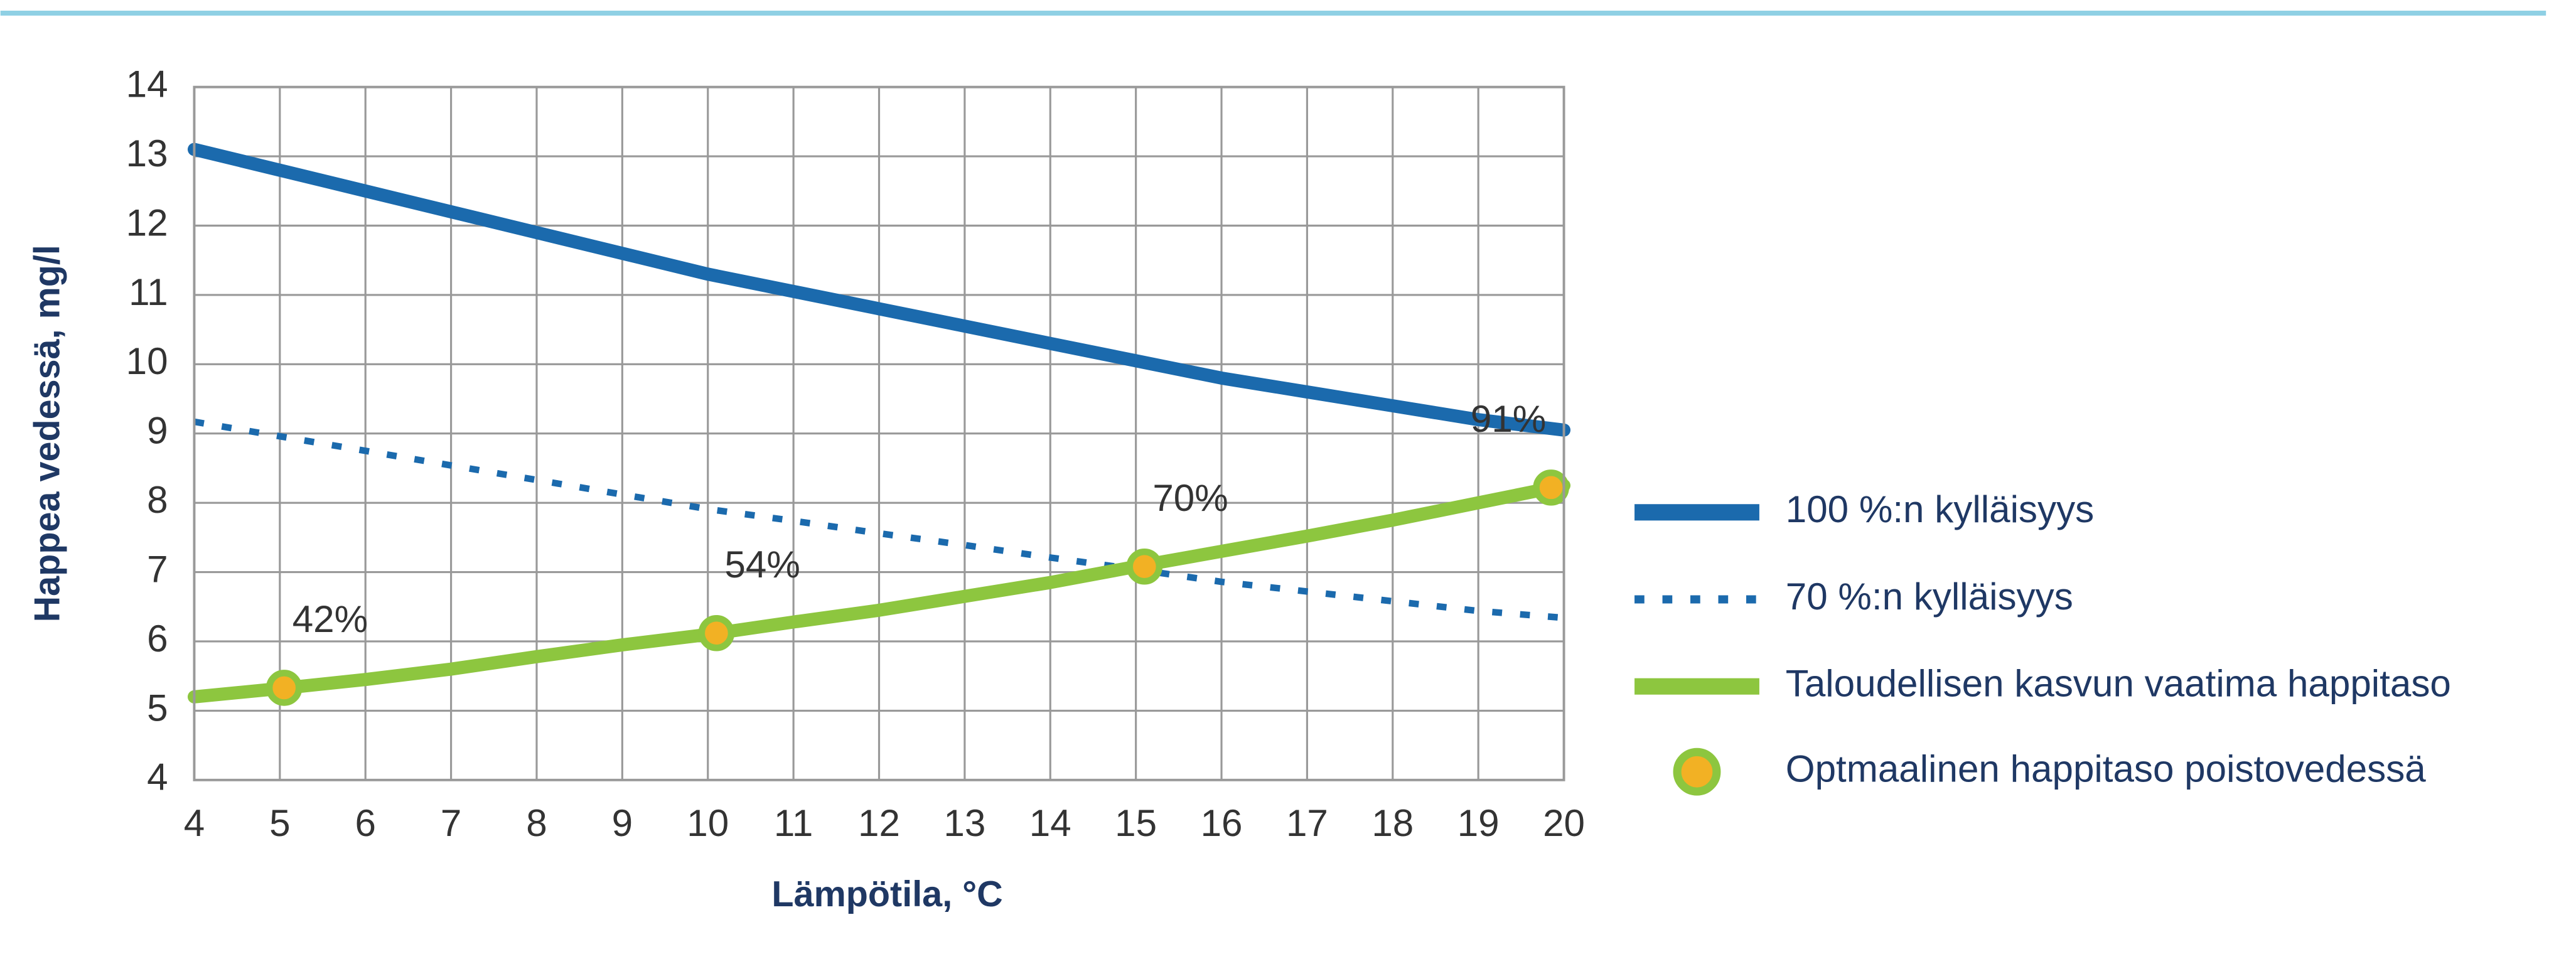 Image resolution: width=2576 pixels, height=959 pixels. What do you see at coordinates (2118, 684) in the screenshot?
I see `legend-label: Taloudellisen kasvun vaatima happitaso` at bounding box center [2118, 684].